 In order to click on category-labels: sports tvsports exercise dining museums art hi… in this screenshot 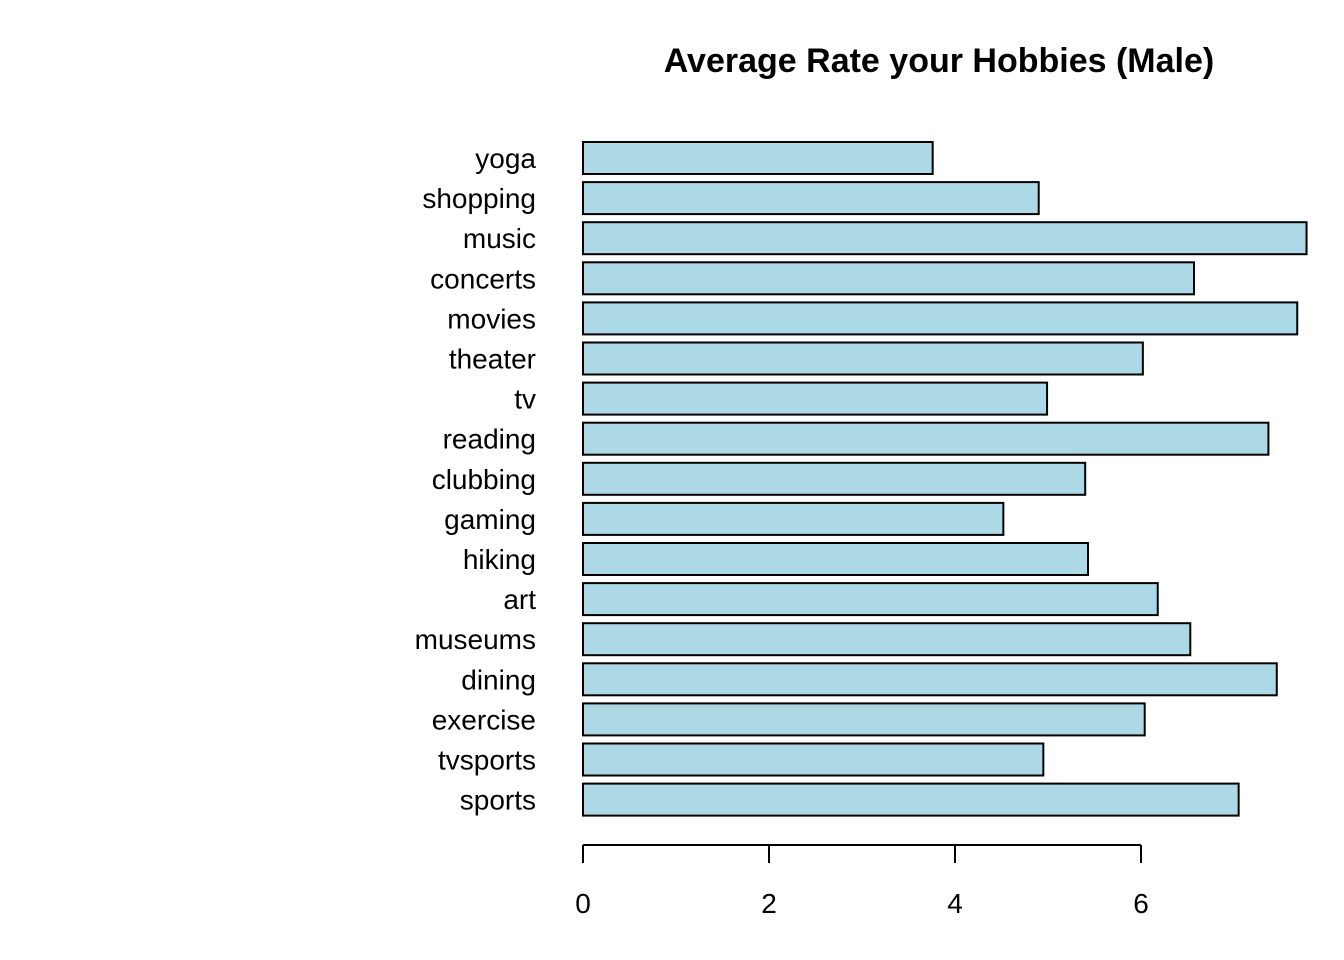, I will do `click(476, 479)`.